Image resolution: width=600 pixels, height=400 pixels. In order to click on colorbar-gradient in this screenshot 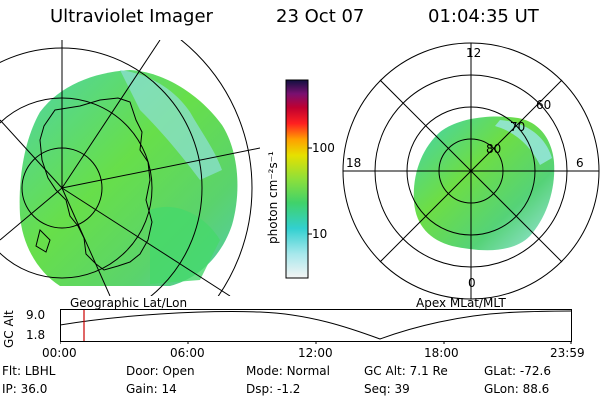, I will do `click(297, 179)`.